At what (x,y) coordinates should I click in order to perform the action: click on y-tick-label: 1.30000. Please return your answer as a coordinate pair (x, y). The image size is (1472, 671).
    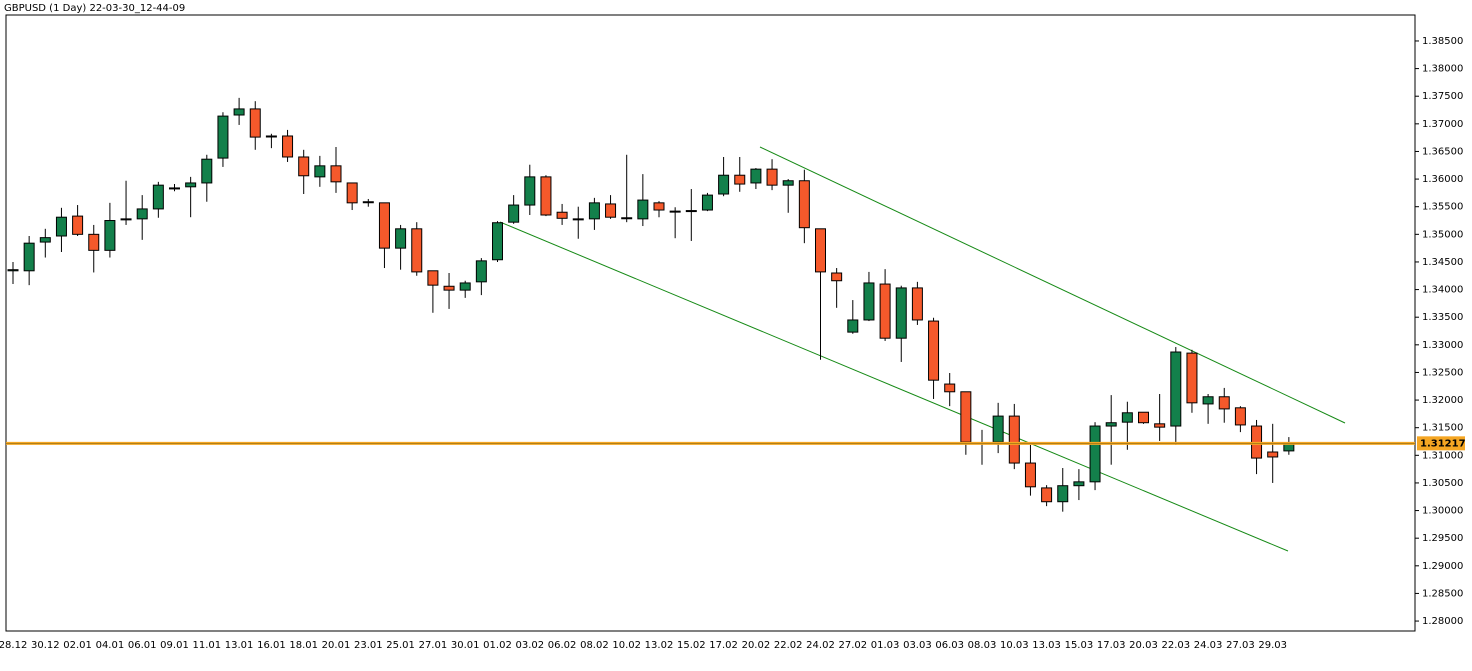
    Looking at the image, I should click on (1442, 511).